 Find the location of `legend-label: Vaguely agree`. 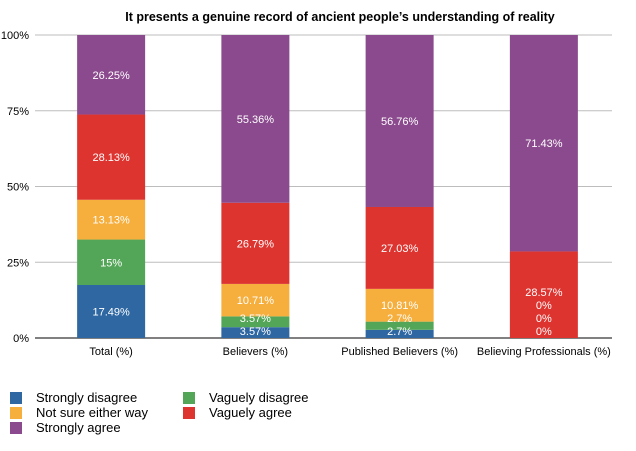

legend-label: Vaguely agree is located at coordinates (250, 412).